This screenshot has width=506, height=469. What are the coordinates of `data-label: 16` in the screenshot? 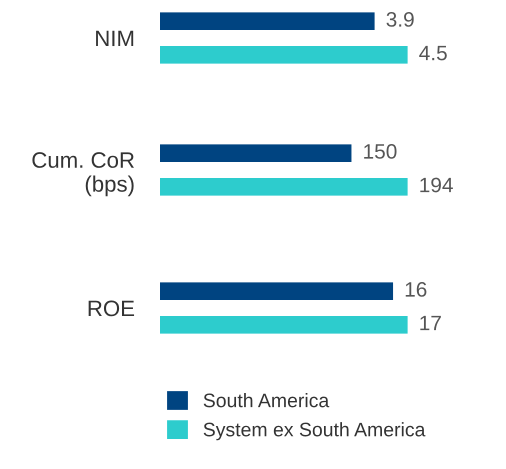 It's located at (416, 289).